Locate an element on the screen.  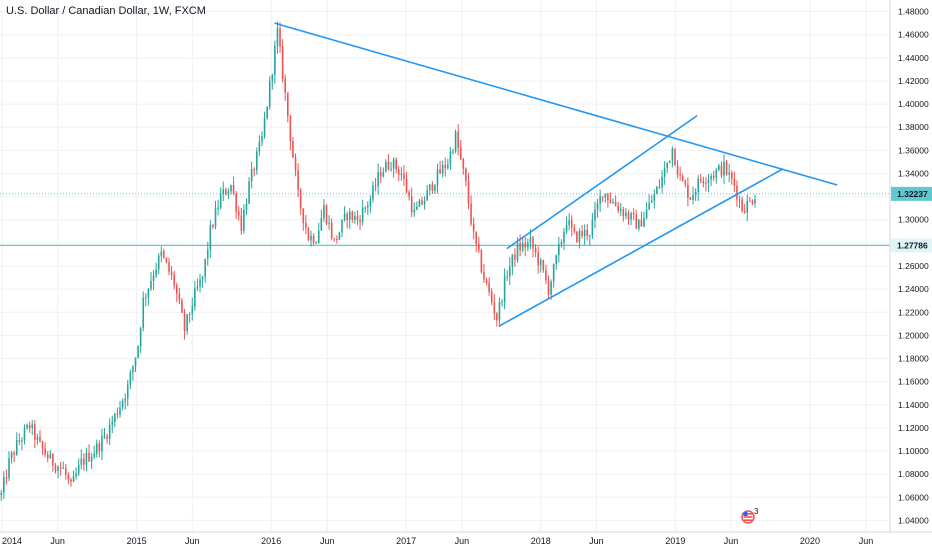
time-tick-label: 2019 is located at coordinates (675, 541).